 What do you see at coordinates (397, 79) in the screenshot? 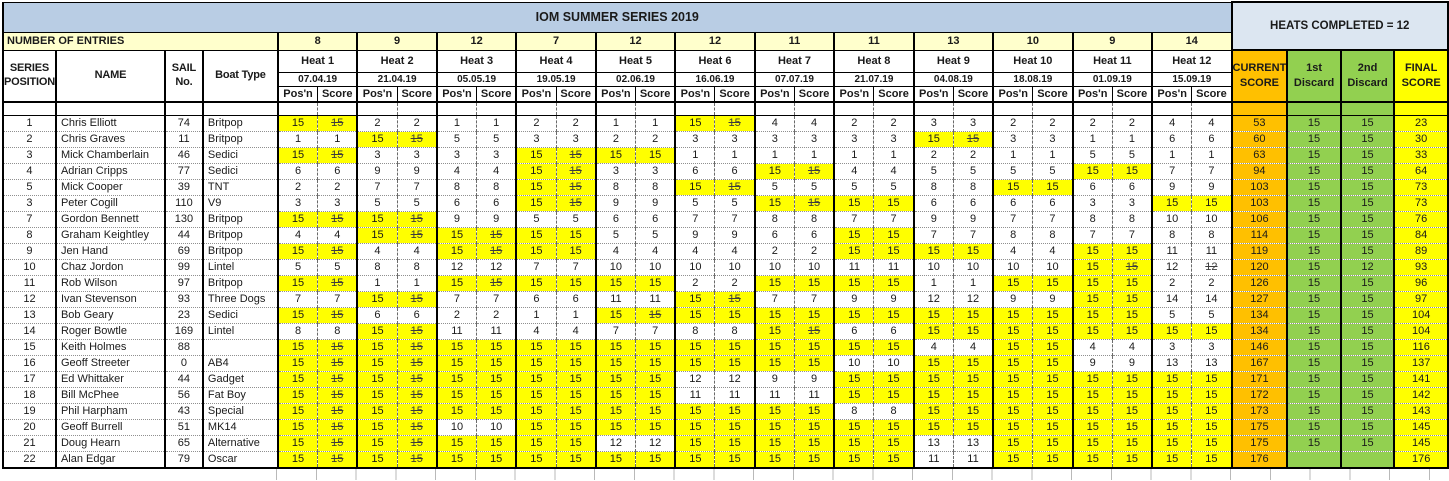
I see `heat-date-cell: 21.04.19` at bounding box center [397, 79].